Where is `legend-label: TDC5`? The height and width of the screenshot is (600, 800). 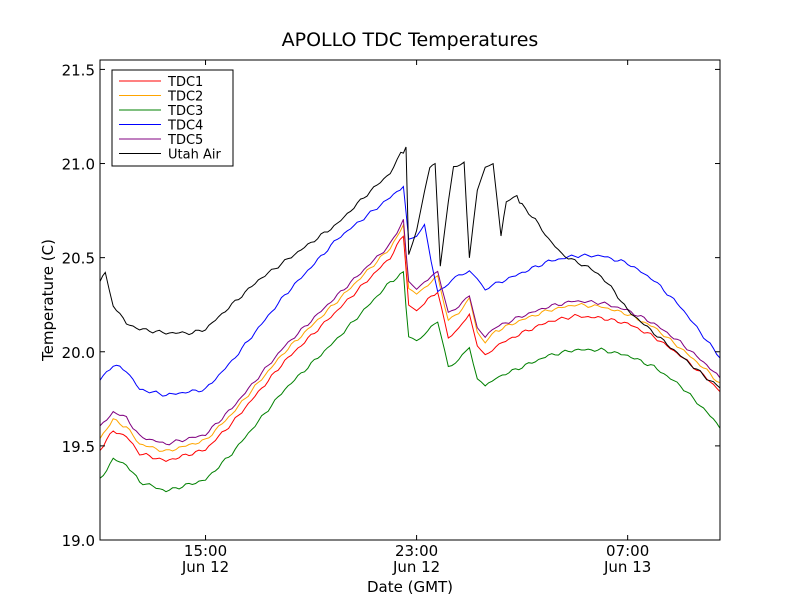 legend-label: TDC5 is located at coordinates (185, 140).